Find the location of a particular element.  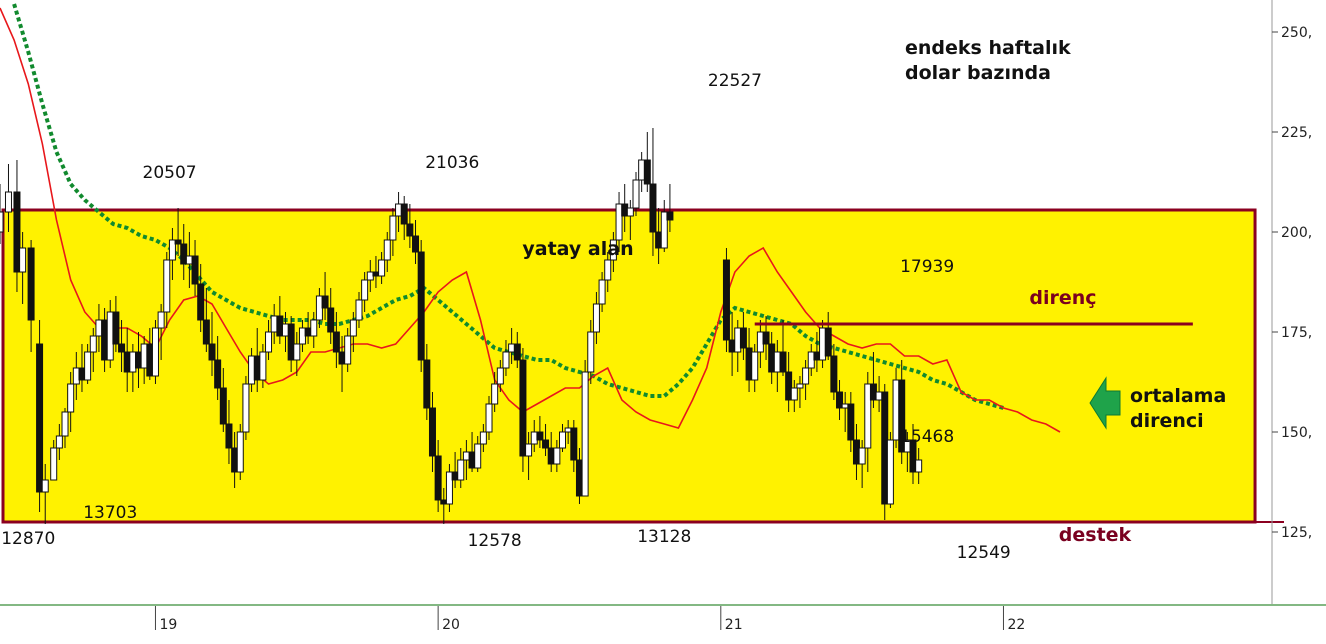

chart-title-line2: dolar bazında is located at coordinates (978, 73).